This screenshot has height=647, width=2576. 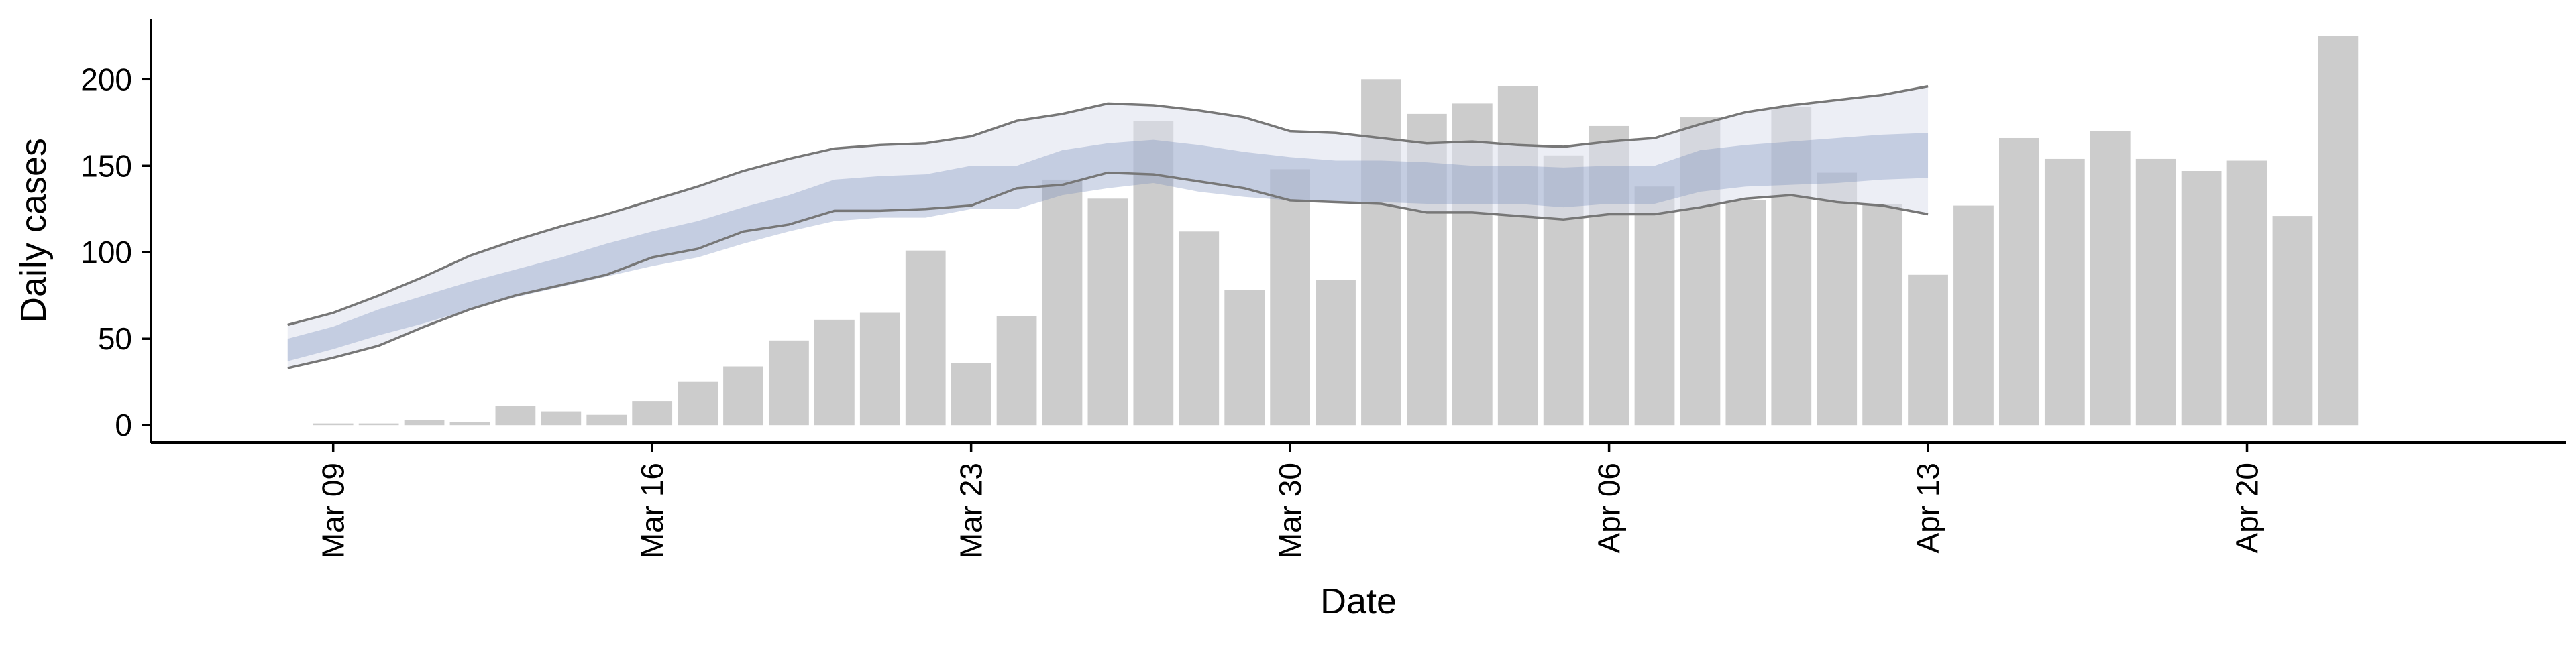 I want to click on y-axis-title: Daily cases, so click(x=33, y=231).